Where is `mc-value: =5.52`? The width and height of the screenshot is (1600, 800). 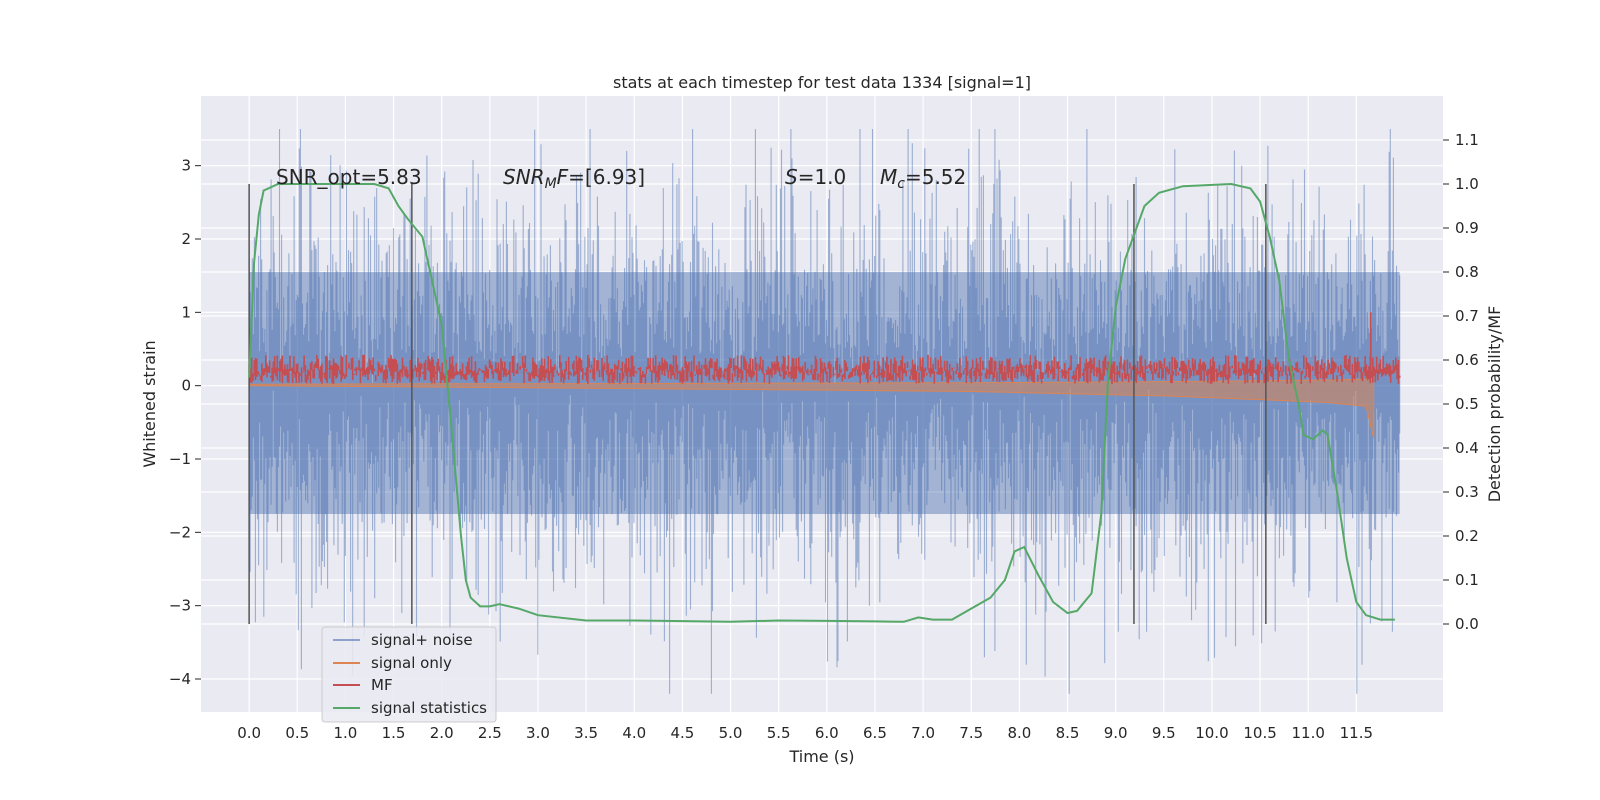 mc-value: =5.52 is located at coordinates (935, 177).